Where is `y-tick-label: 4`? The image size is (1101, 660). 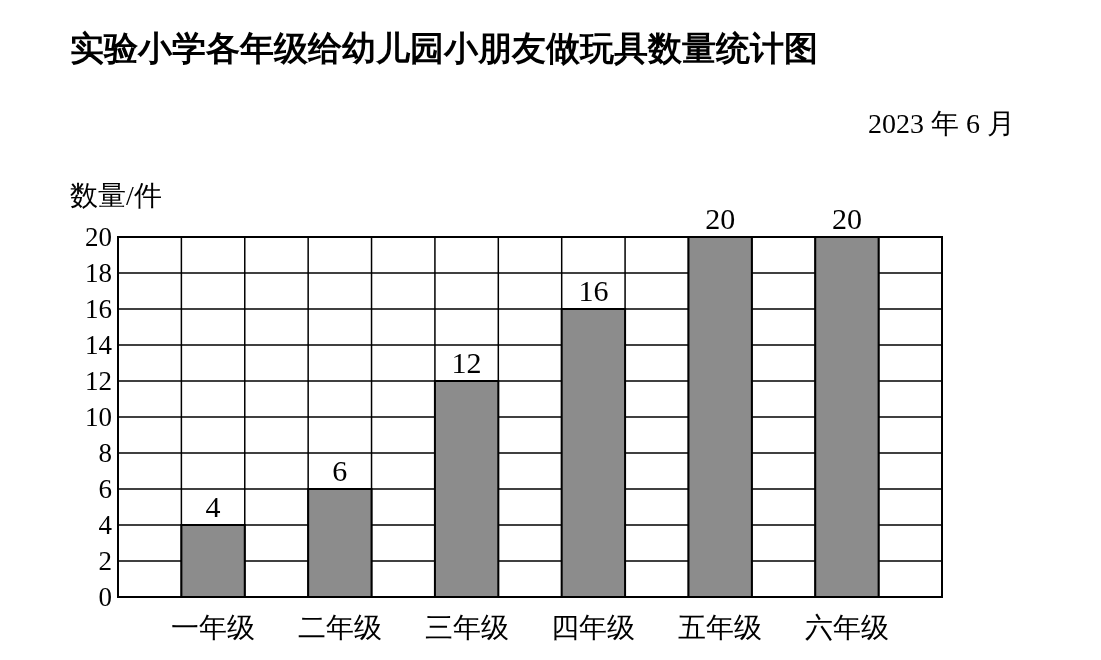 y-tick-label: 4 is located at coordinates (105, 525).